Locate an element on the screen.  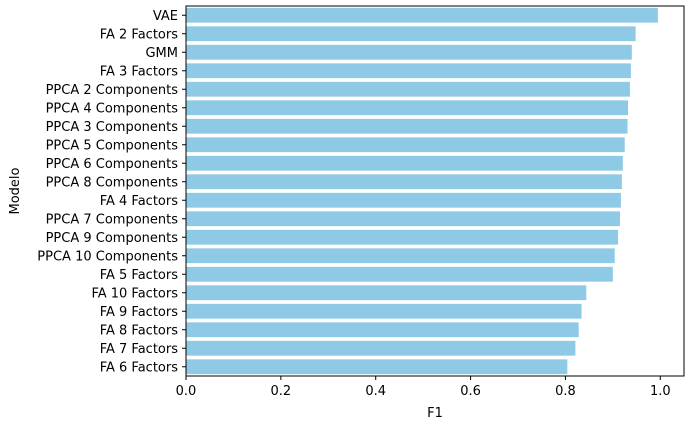
y-tick-label: FA 2 Factors is located at coordinates (139, 34).